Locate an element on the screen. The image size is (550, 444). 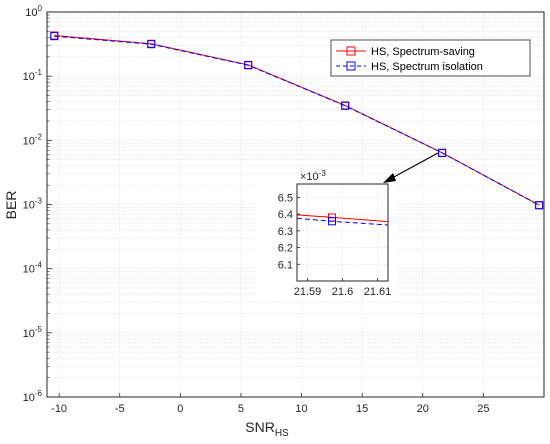
inset-y-tick-label: 6.2 is located at coordinates (285, 249).